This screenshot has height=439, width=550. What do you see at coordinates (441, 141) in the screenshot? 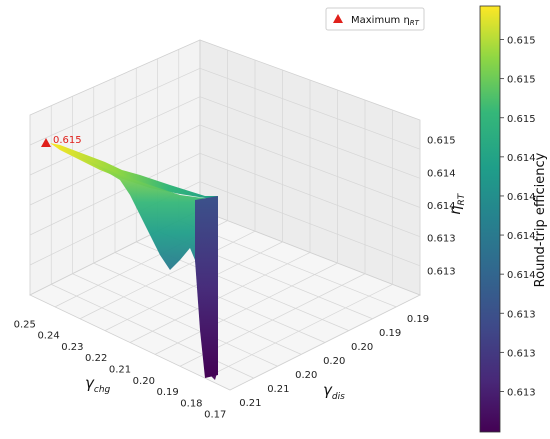
I see `z-tick-label: 0.615` at bounding box center [441, 141].